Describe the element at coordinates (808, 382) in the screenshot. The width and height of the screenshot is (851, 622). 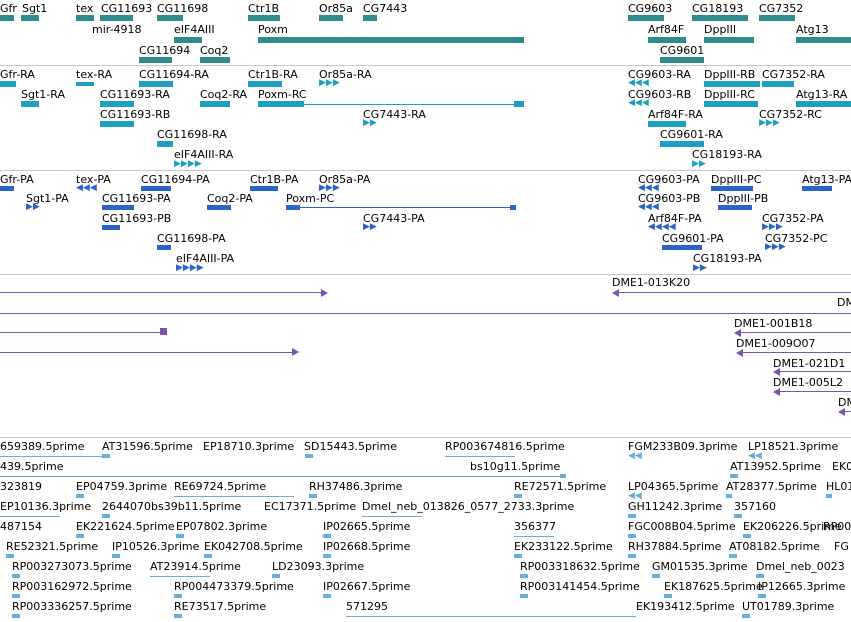
I see `feature-label: DME1-005L2` at that location.